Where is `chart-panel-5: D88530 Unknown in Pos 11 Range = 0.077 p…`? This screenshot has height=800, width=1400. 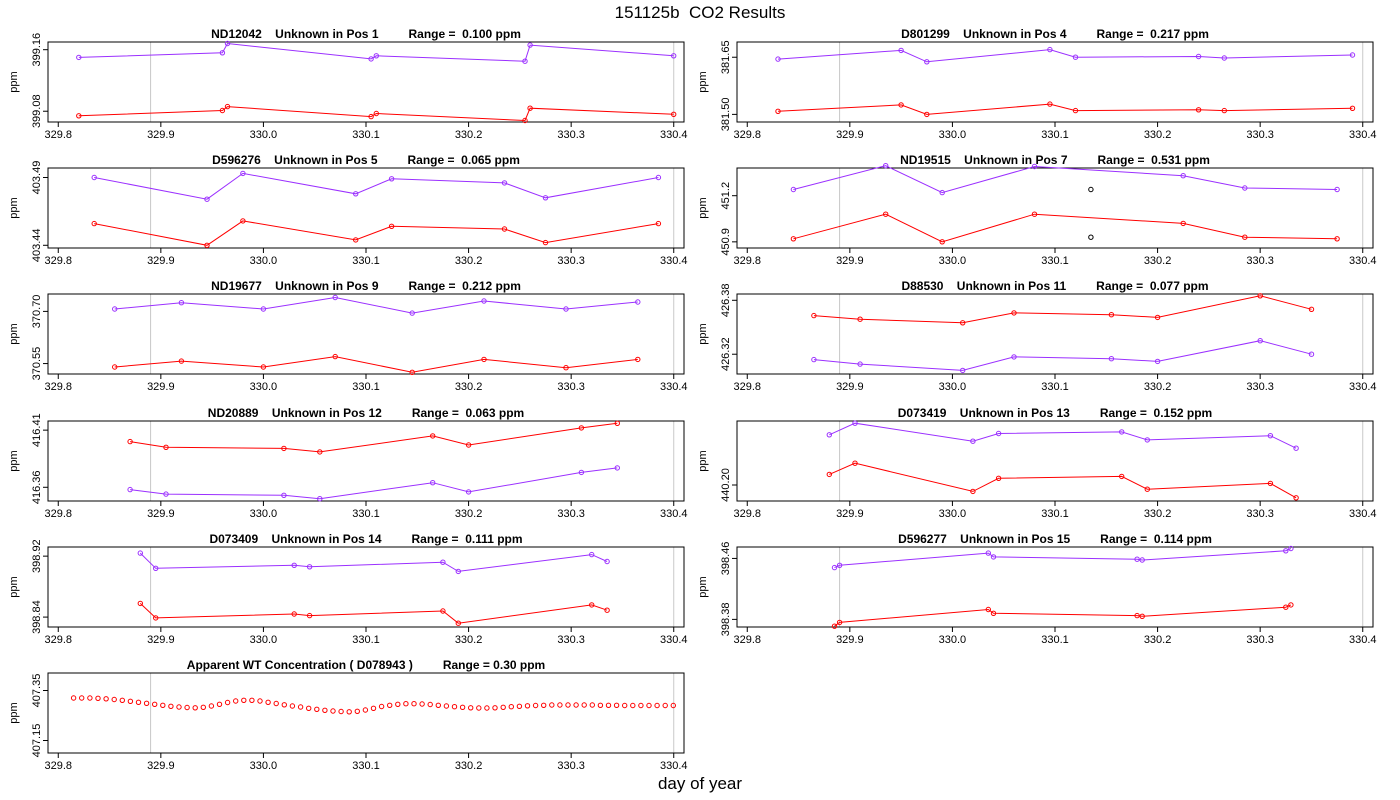
chart-panel-5: D88530 Unknown in Pos 11 Range = 0.077 p… is located at coordinates (1037, 336).